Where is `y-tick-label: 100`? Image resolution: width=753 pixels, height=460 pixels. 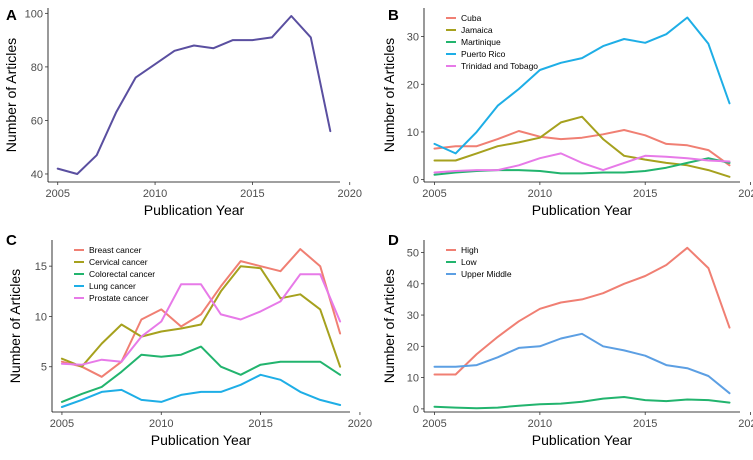
y-tick-label: 100 is located at coordinates (34, 14).